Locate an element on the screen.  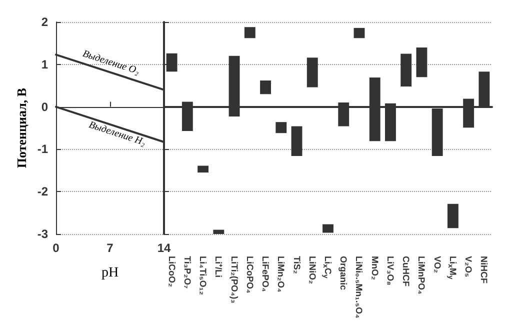
x-tick-label: CuHCF is located at coordinates (406, 271).